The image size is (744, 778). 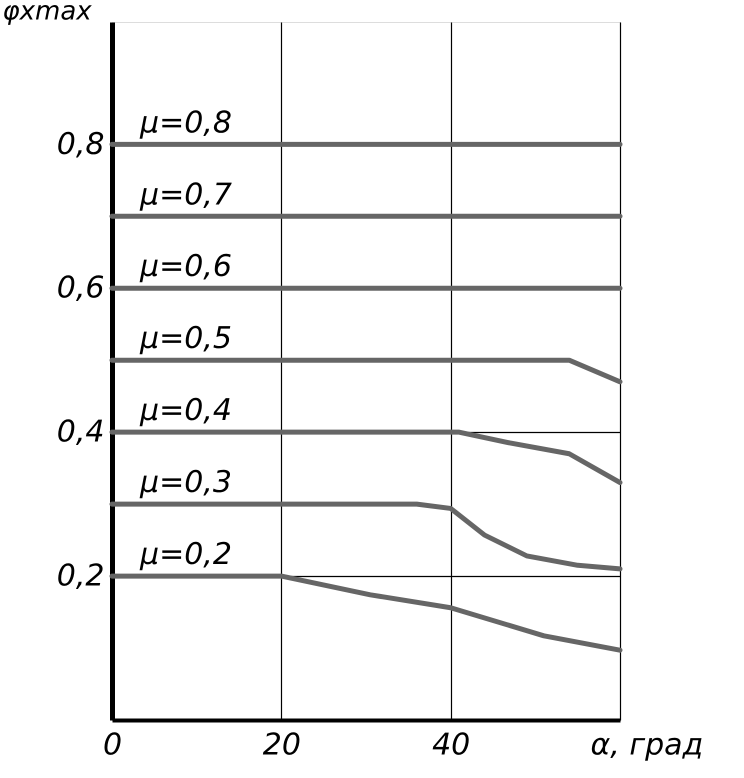 What do you see at coordinates (185, 266) in the screenshot?
I see `series-label: μ=0,6` at bounding box center [185, 266].